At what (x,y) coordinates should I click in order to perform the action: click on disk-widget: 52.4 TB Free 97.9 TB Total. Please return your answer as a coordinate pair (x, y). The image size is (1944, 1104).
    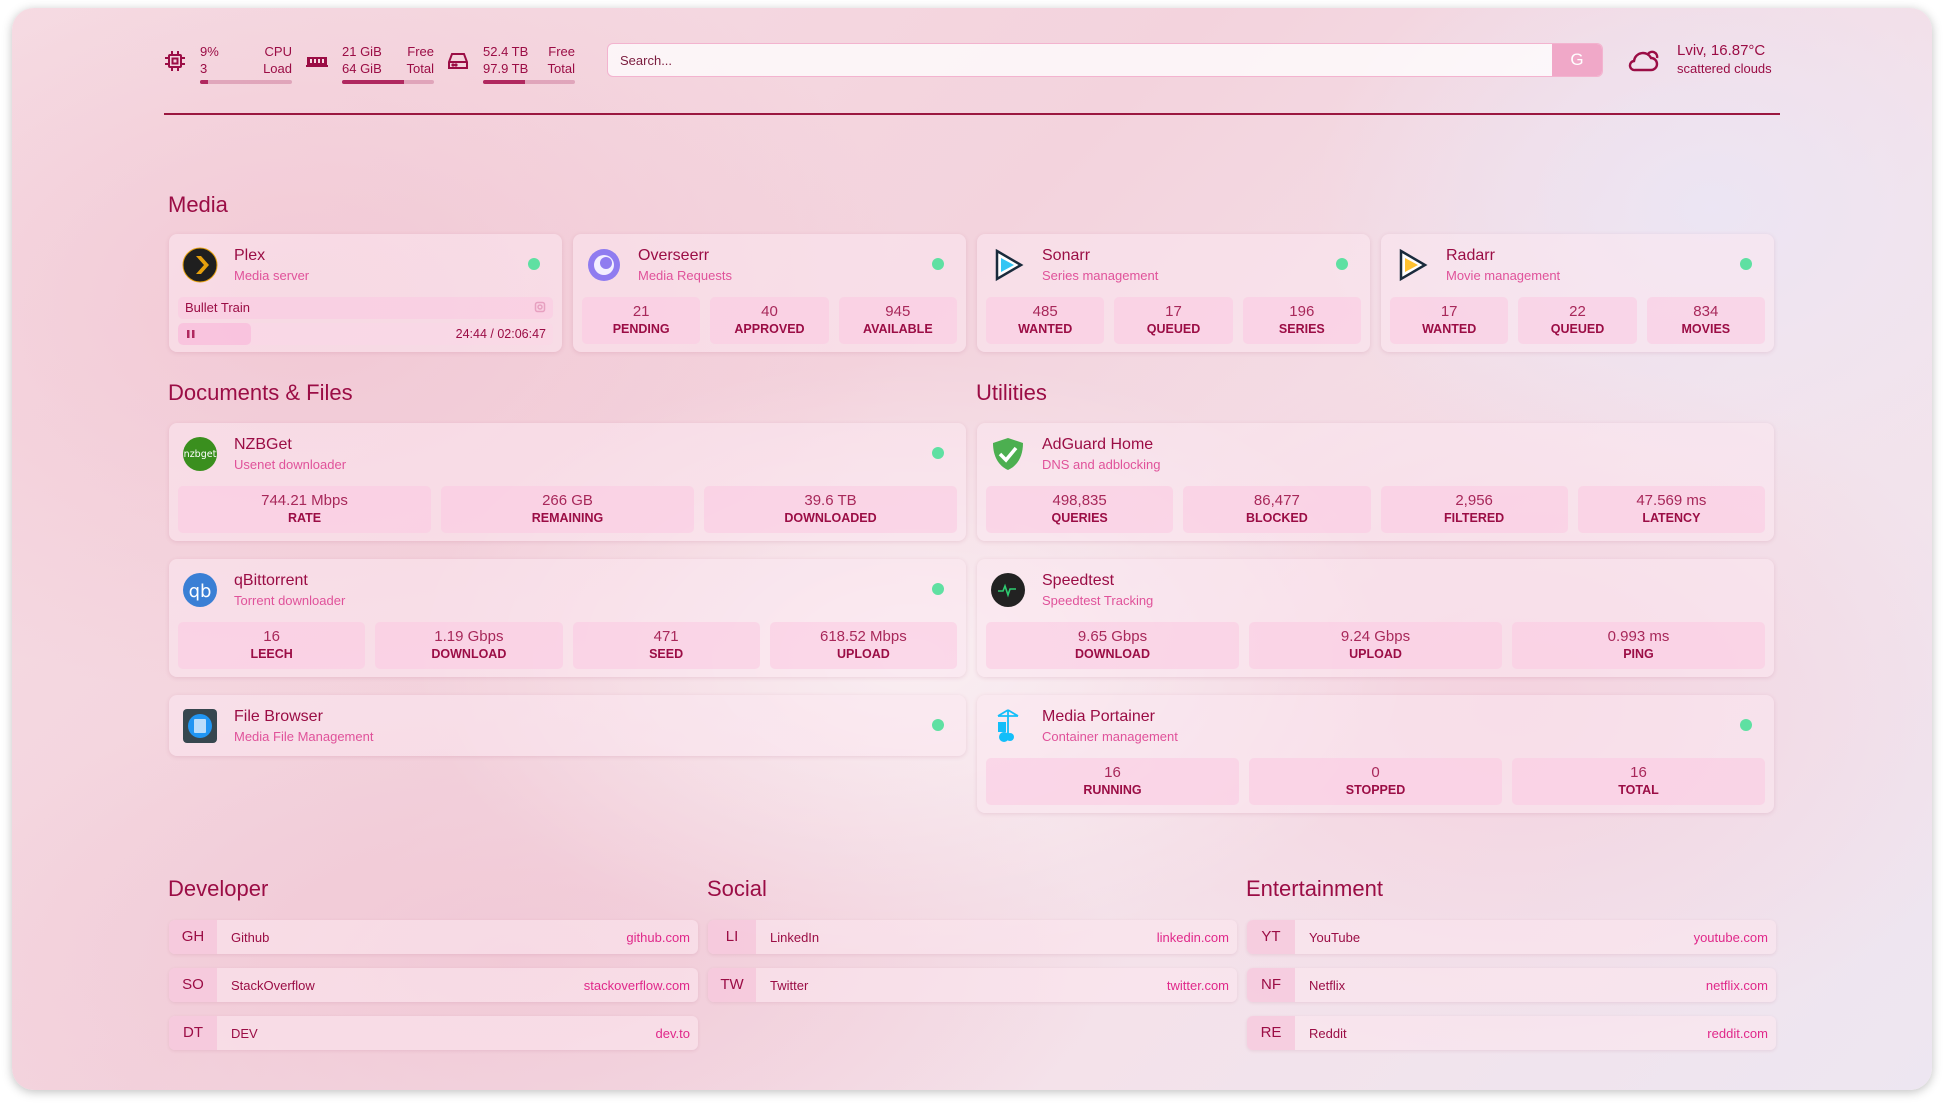
    Looking at the image, I should click on (511, 63).